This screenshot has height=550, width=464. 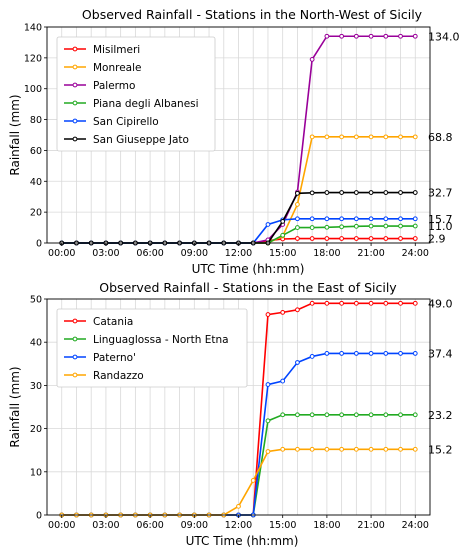 I want to click on y-tick-label: 60, so click(x=36, y=151).